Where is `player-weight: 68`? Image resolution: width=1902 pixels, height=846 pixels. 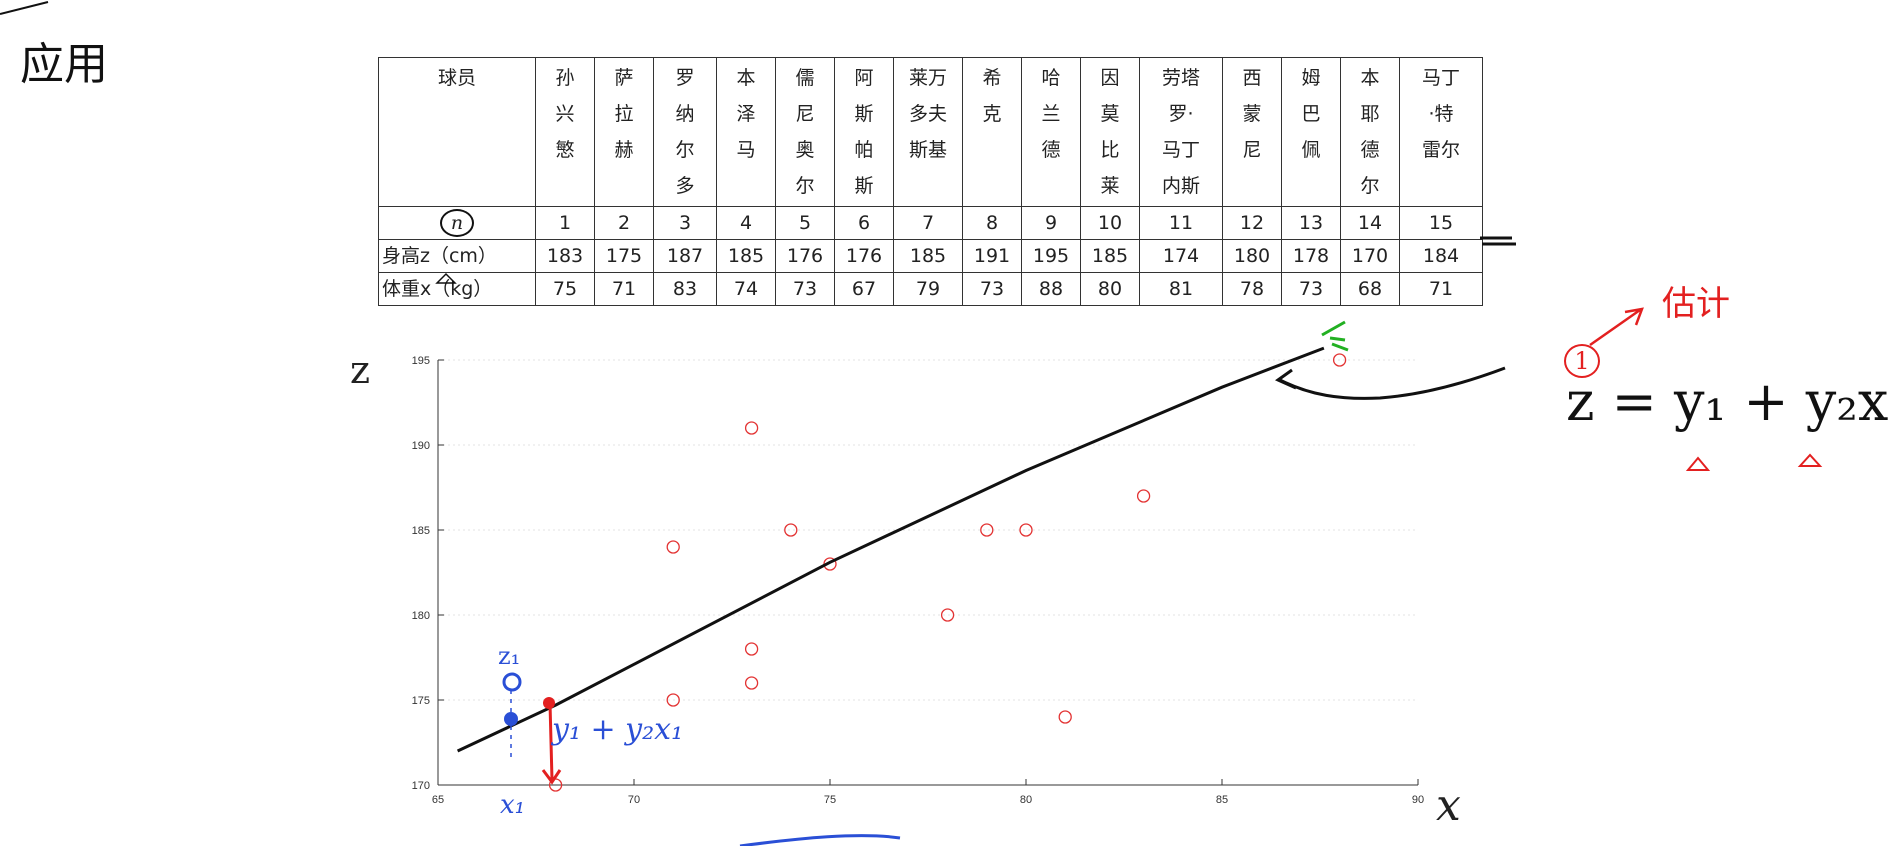
player-weight: 68 is located at coordinates (1370, 289).